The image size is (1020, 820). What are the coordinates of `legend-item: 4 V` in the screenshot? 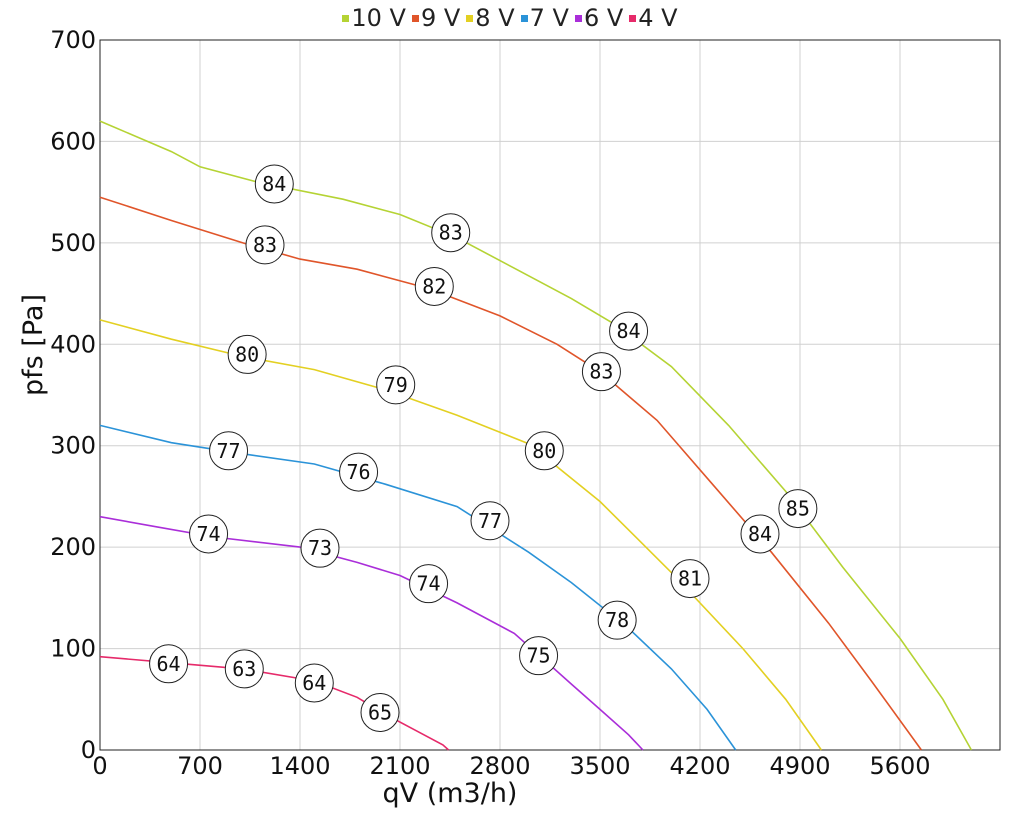 It's located at (653, 18).